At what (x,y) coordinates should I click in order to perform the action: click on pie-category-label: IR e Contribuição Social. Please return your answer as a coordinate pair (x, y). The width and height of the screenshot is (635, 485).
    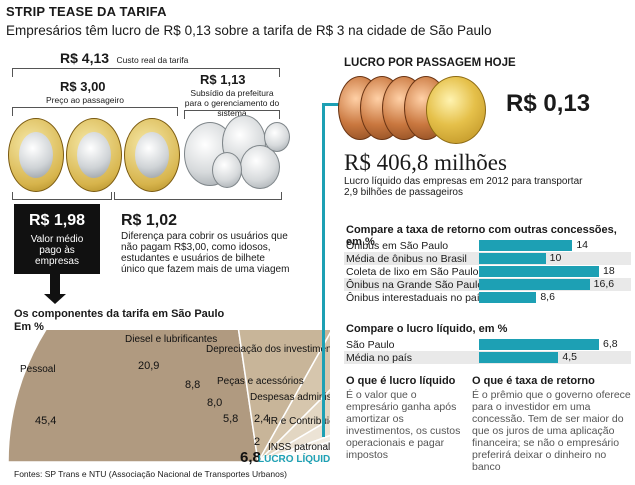
    Looking at the image, I should click on (299, 421).